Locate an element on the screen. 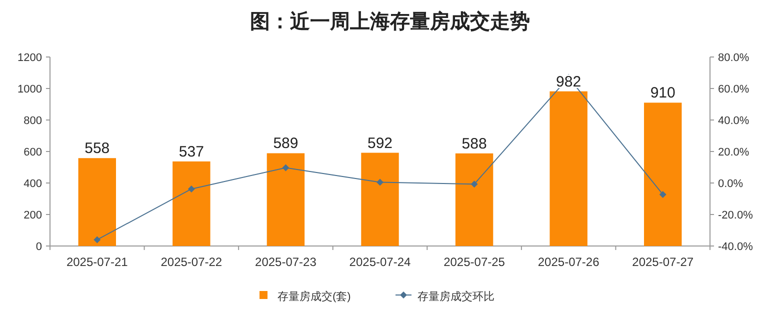 The width and height of the screenshot is (780, 328). legend-label: 存量房成交环比 is located at coordinates (456, 296).